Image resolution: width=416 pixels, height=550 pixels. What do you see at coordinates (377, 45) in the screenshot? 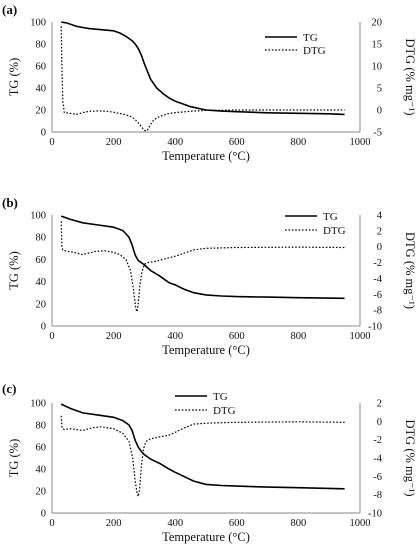
I see `y2-tick-label: 15` at bounding box center [377, 45].